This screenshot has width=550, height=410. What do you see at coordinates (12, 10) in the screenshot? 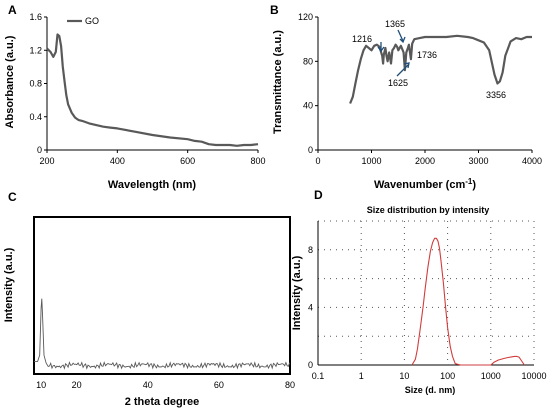
I see `panel-label: A` at bounding box center [12, 10].